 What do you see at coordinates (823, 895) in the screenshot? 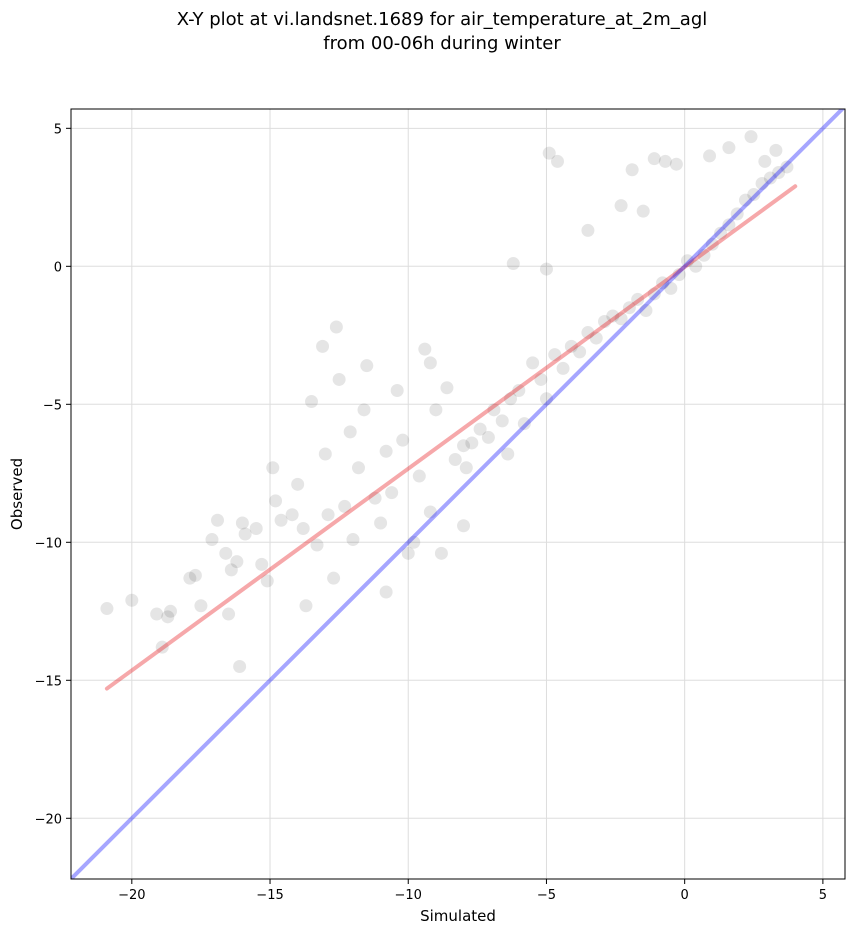
I see `x-tick-label: 5` at bounding box center [823, 895].